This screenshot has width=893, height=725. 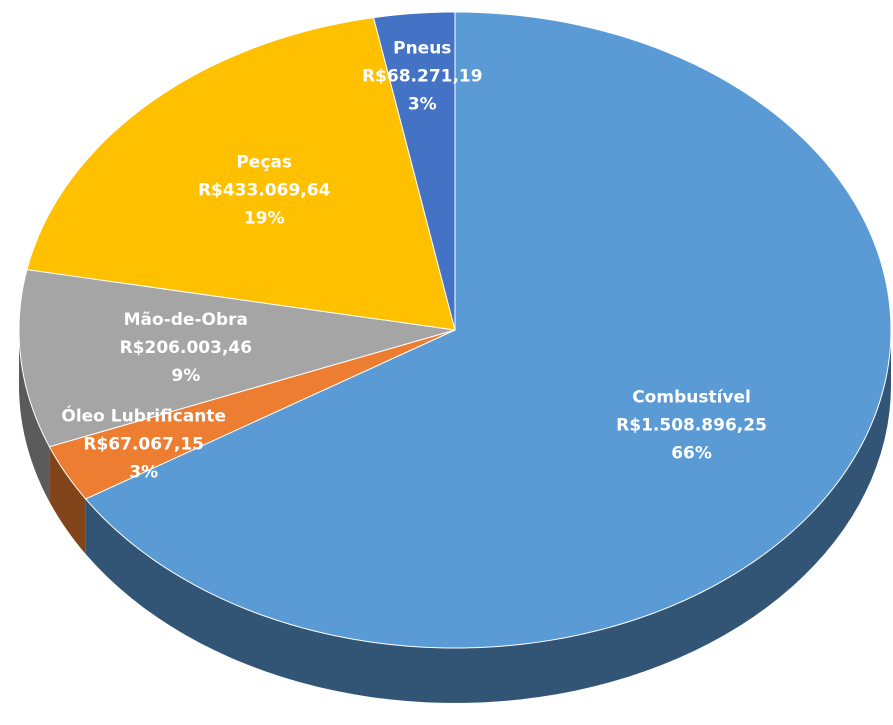 I want to click on data-label: R$68.271,19, so click(x=422, y=77).